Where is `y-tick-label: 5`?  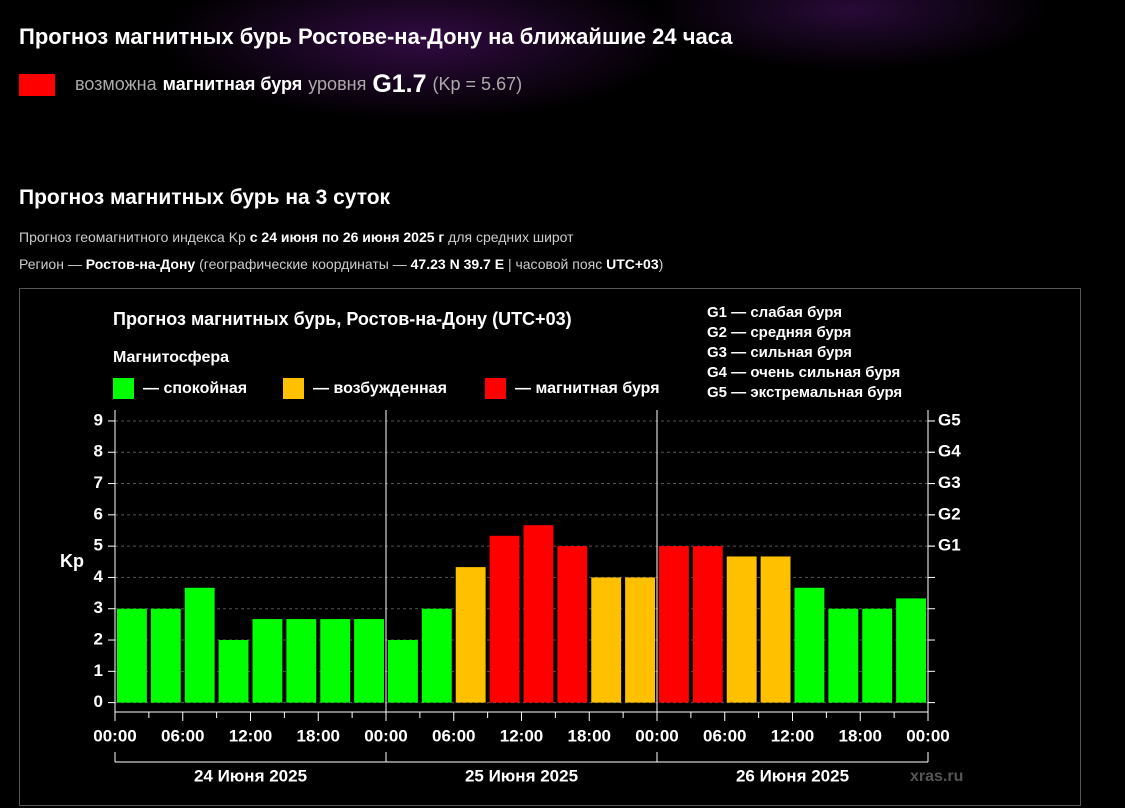
y-tick-label: 5 is located at coordinates (98, 545).